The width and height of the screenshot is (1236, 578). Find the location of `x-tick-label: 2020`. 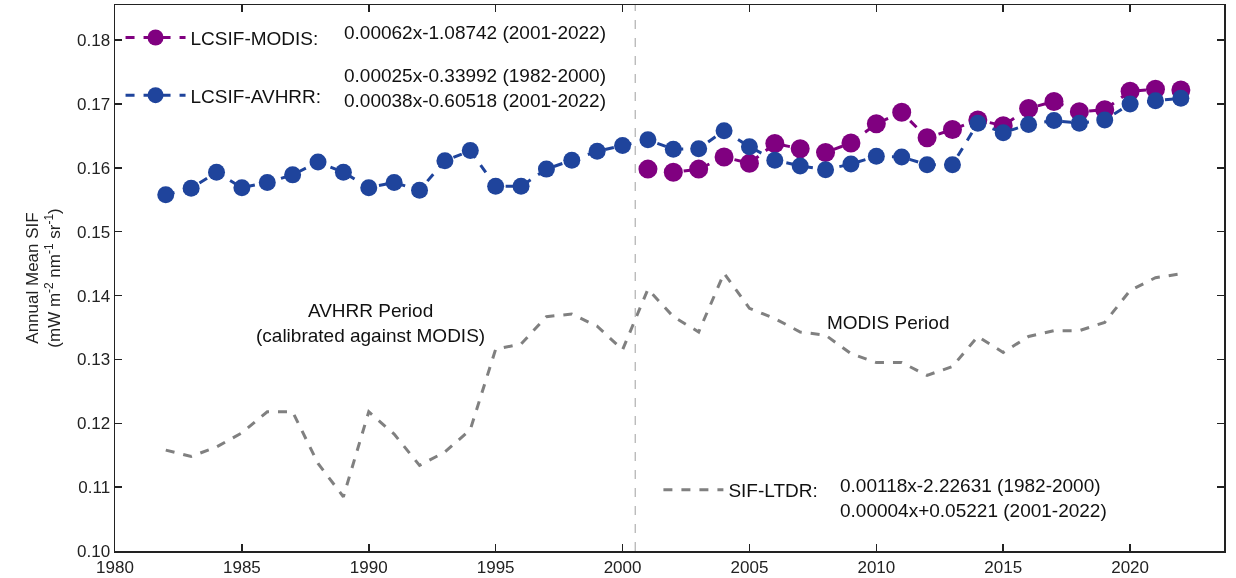

x-tick-label: 2020 is located at coordinates (1130, 567).